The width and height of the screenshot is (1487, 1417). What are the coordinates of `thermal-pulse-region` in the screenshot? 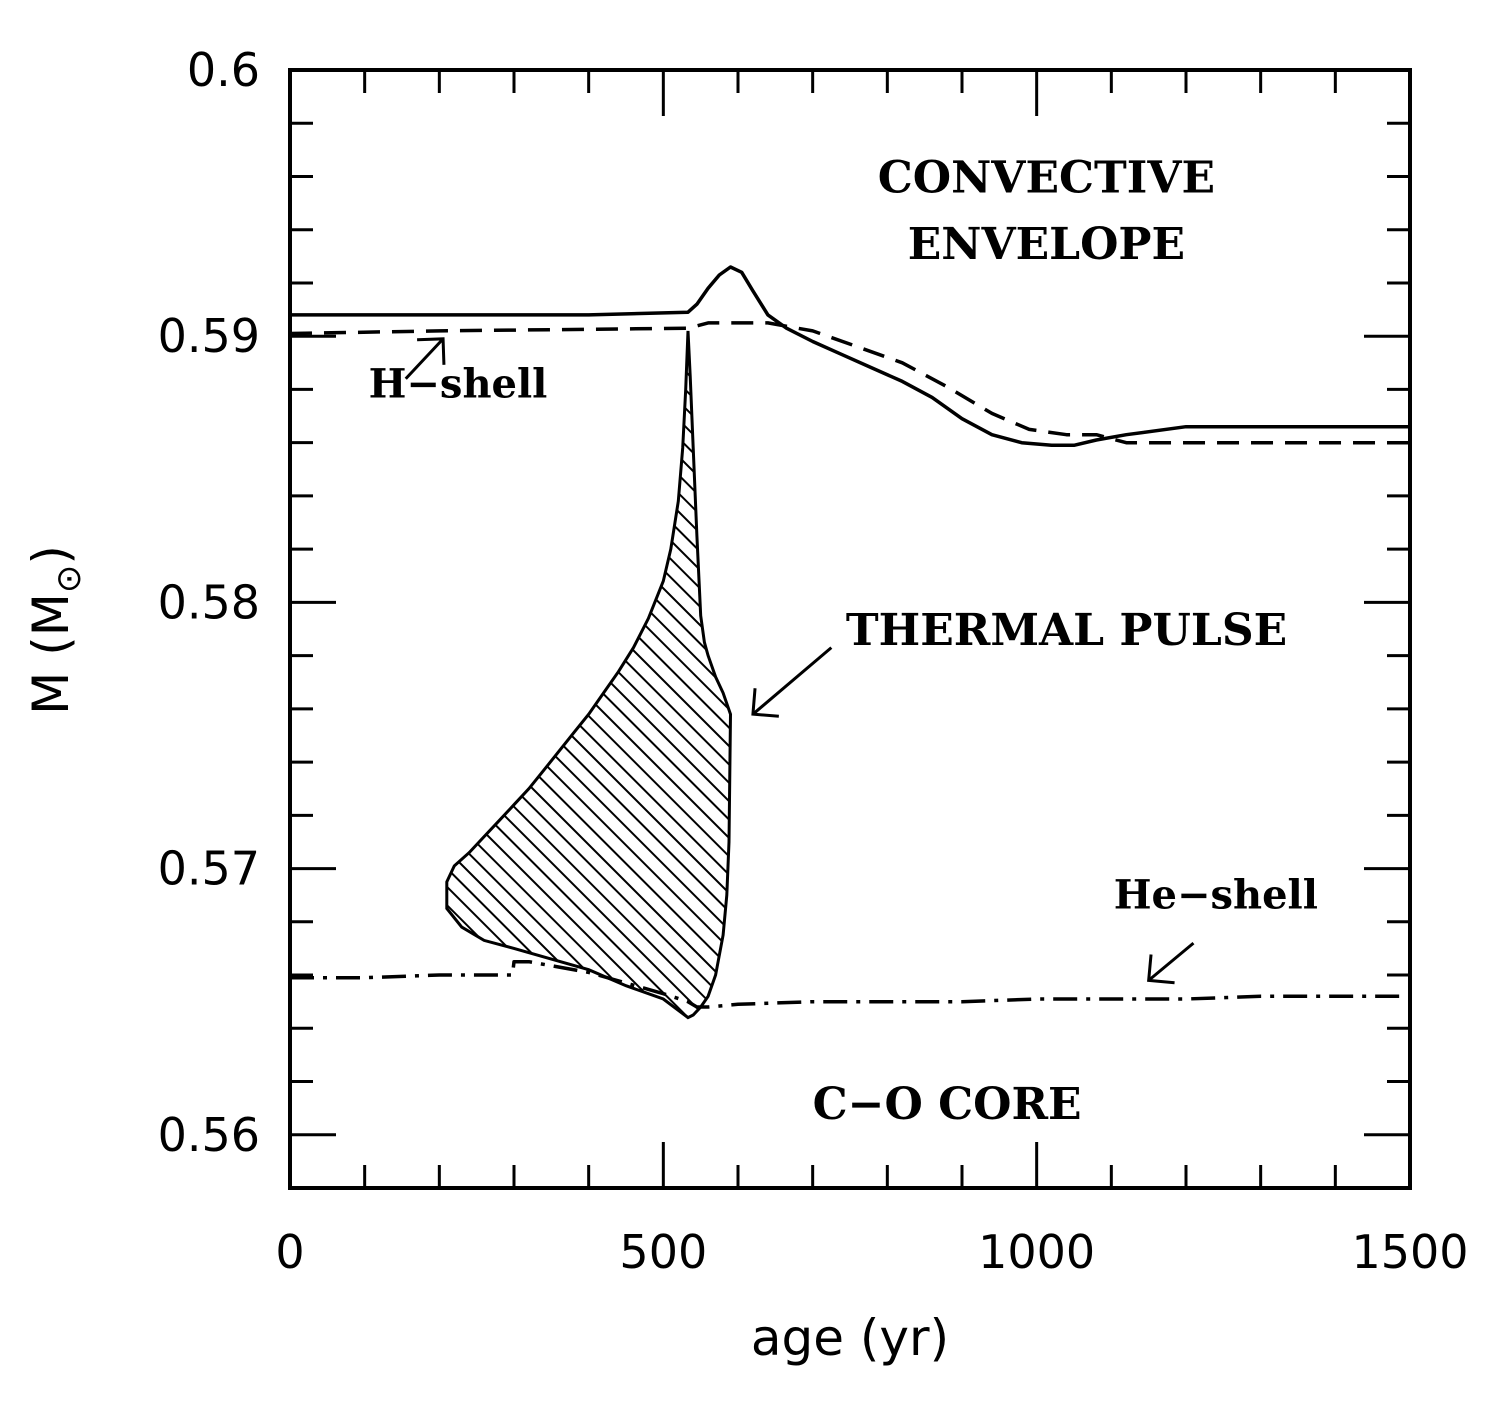 It's located at (589, 675).